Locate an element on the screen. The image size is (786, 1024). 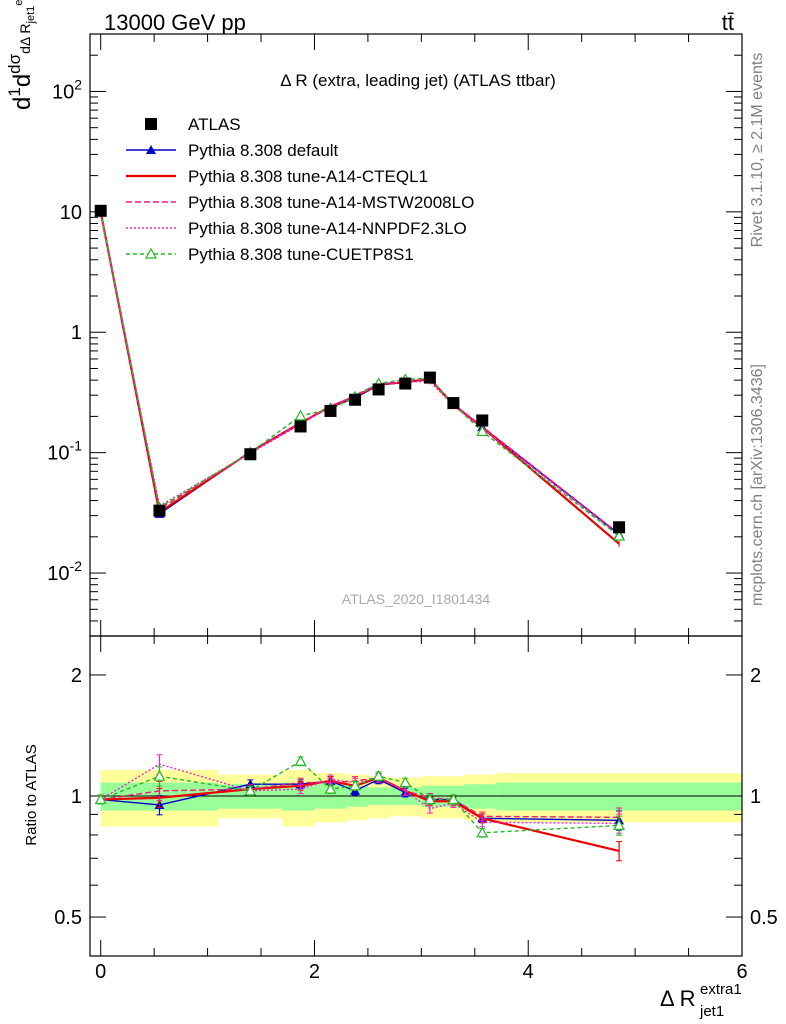
main-title: Δ R (extra, leading jet) (ATLAS ttbar) is located at coordinates (418, 80).